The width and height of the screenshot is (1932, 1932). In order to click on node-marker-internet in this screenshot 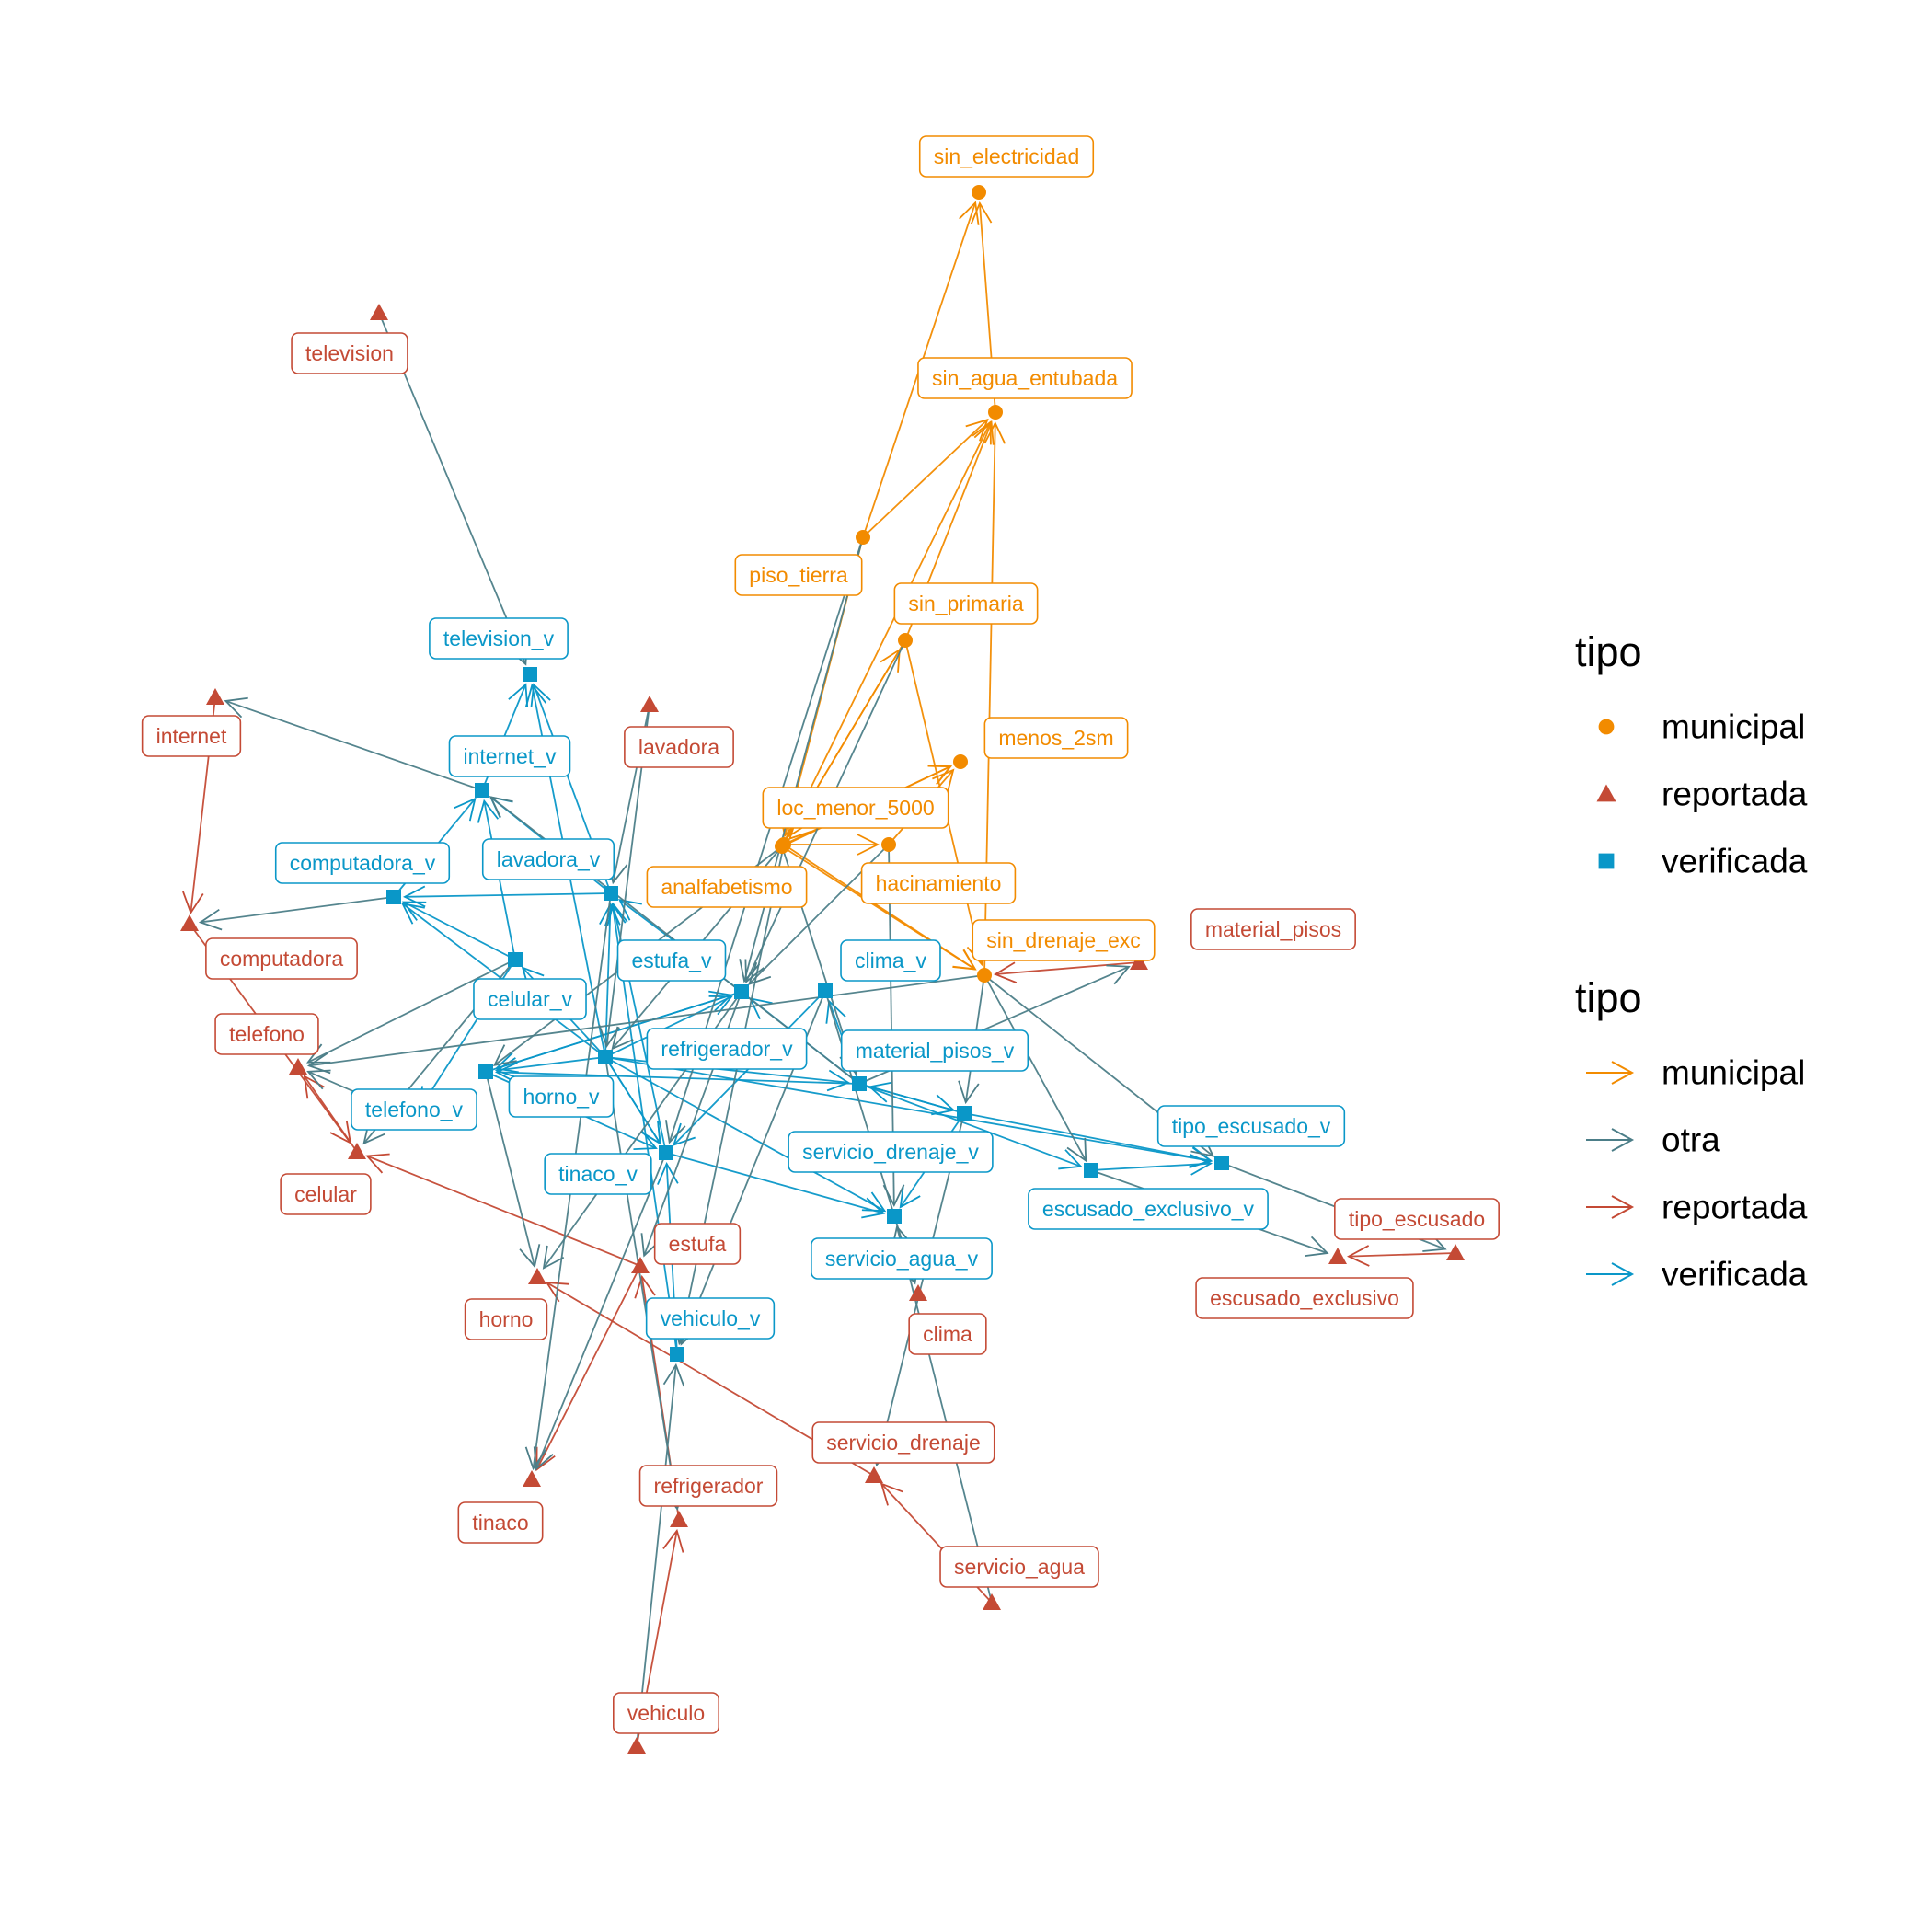, I will do `click(215, 696)`.